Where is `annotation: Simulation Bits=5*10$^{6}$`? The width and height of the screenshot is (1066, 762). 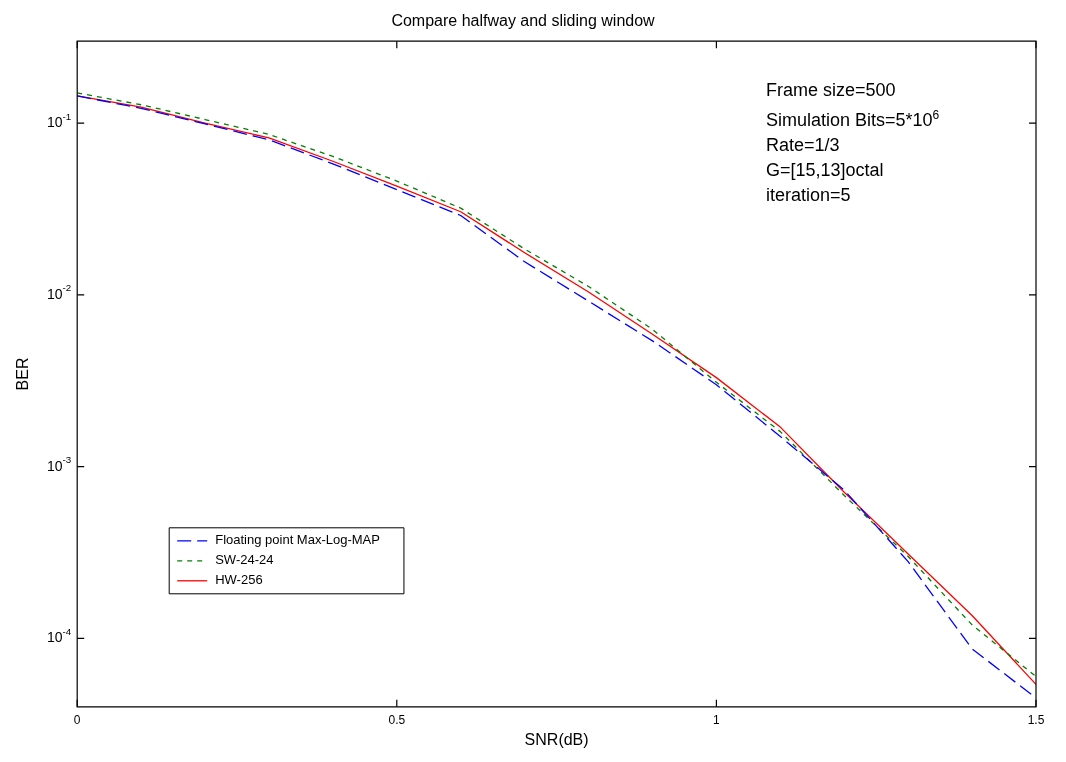 annotation: Simulation Bits=5*10$^{6}$ is located at coordinates (853, 119).